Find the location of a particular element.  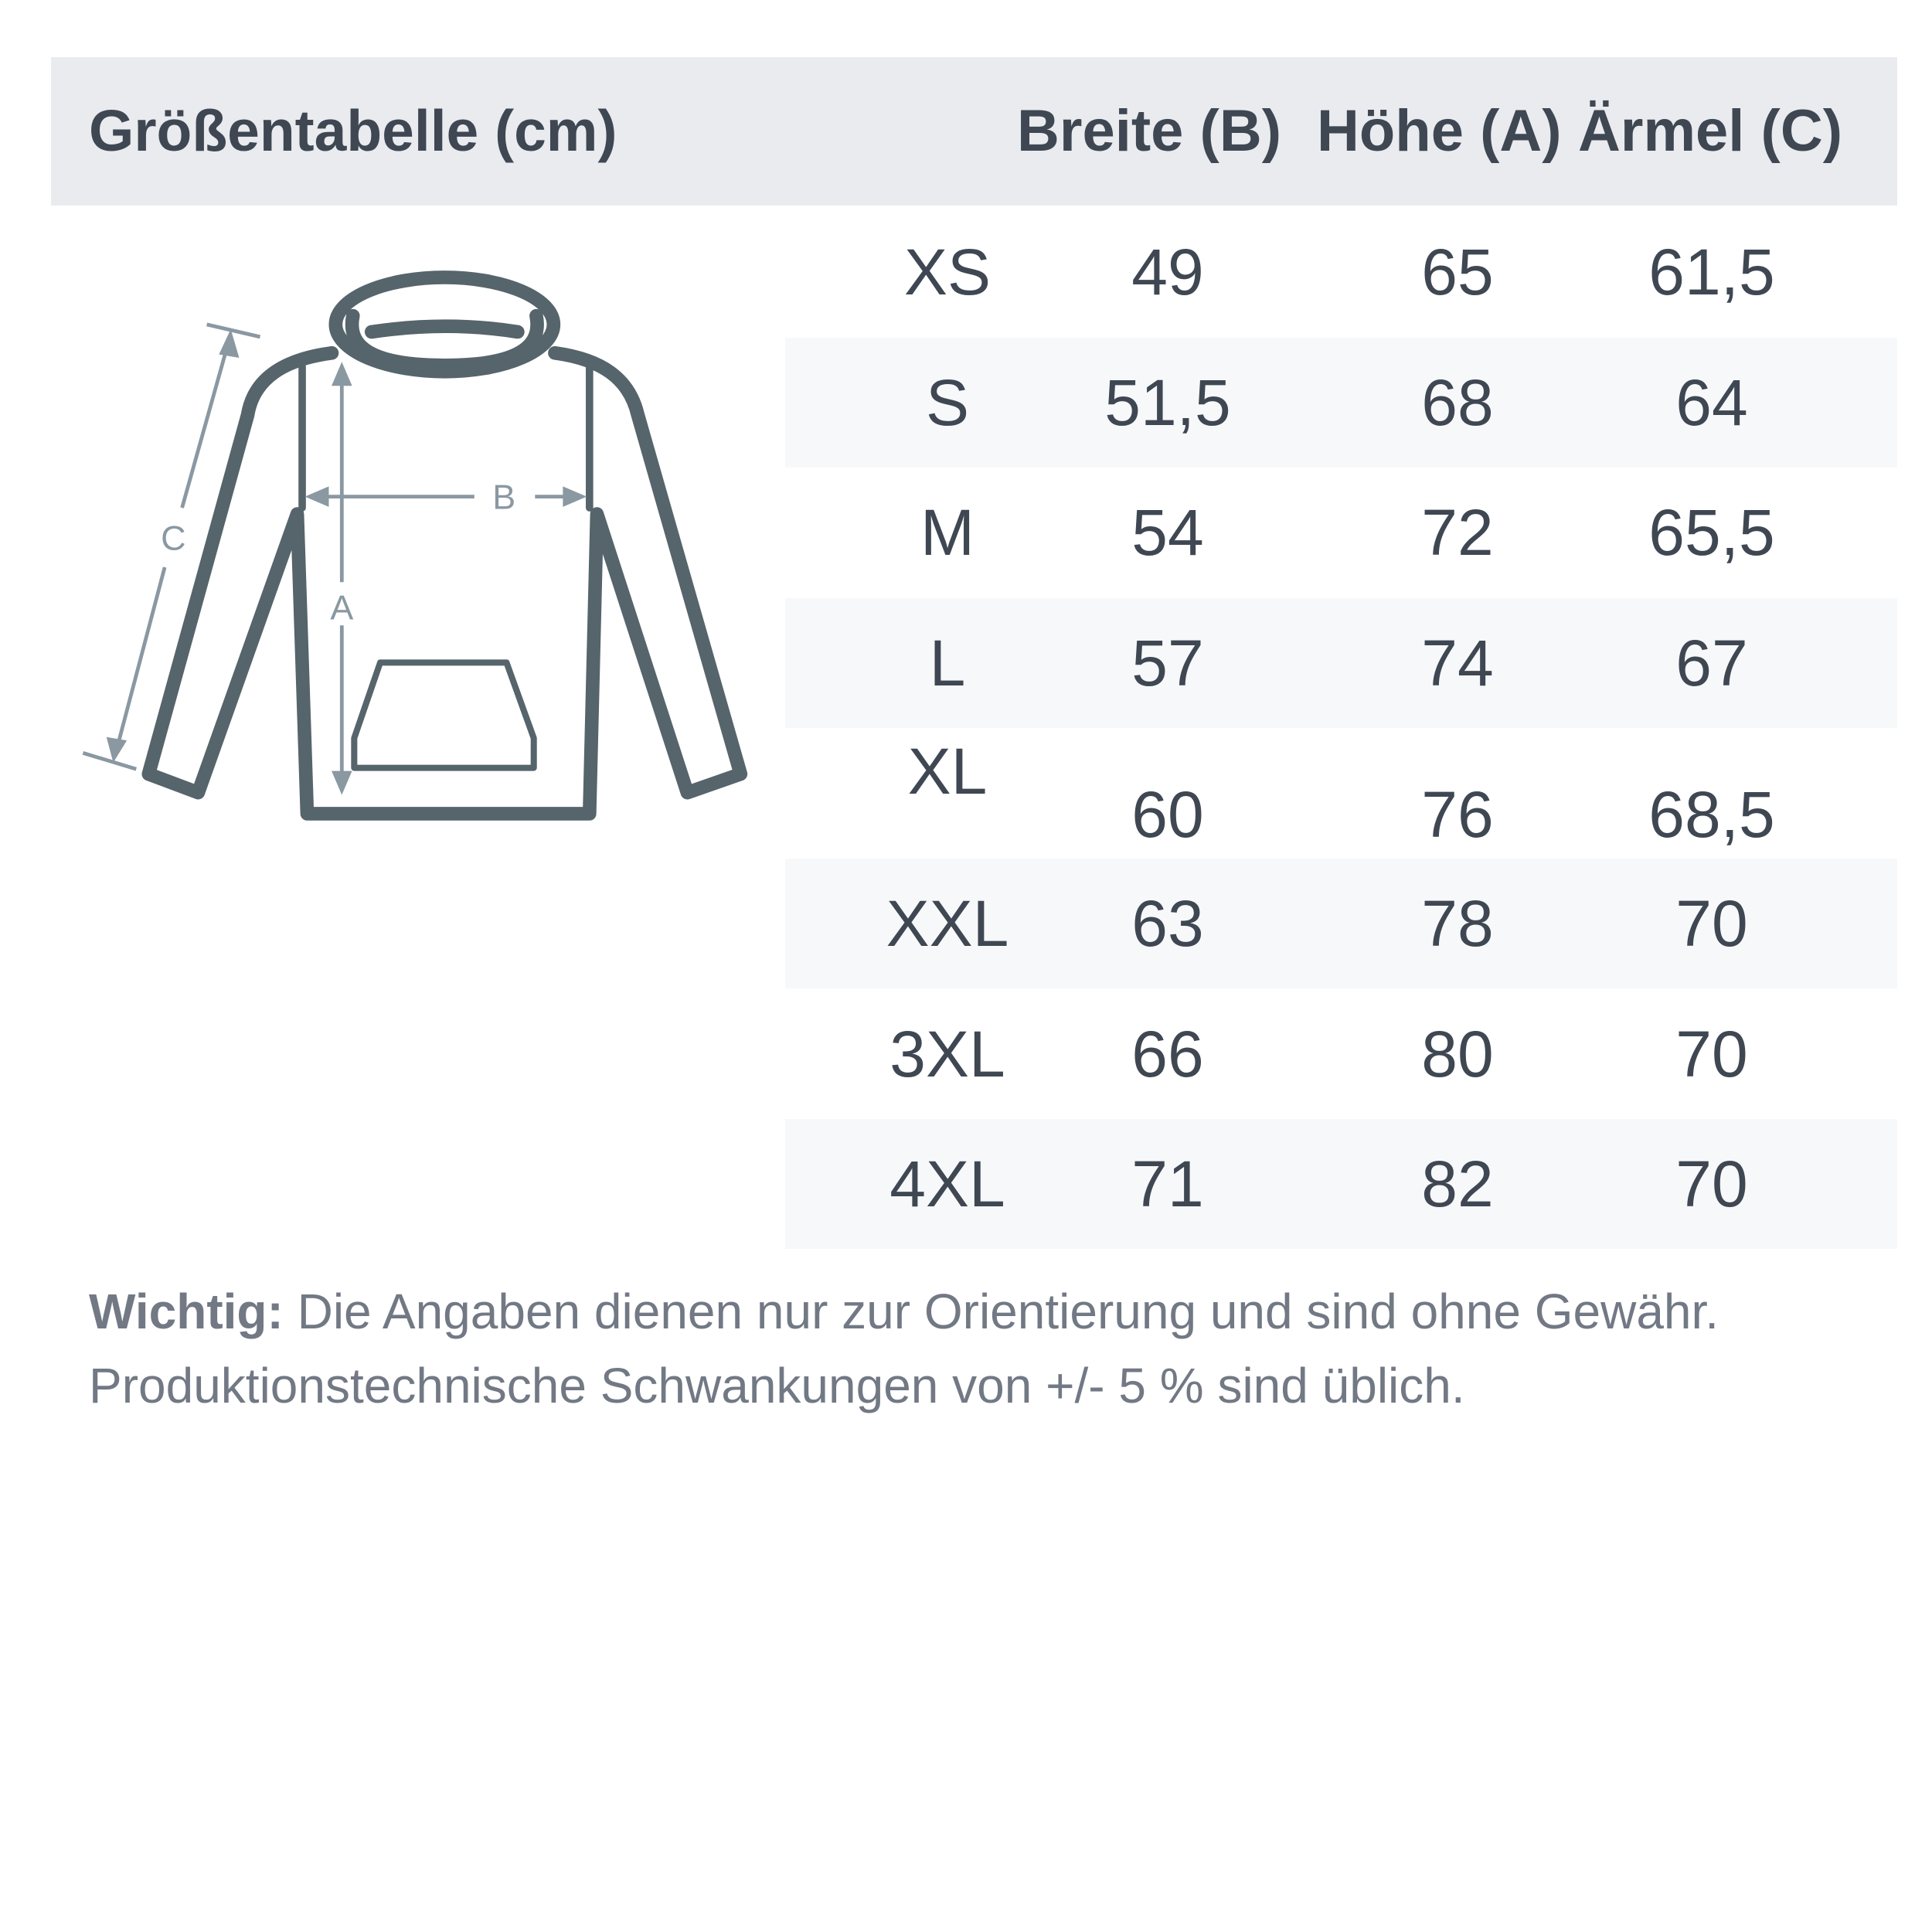

column-header-breite: Breite (B) is located at coordinates (1149, 131).